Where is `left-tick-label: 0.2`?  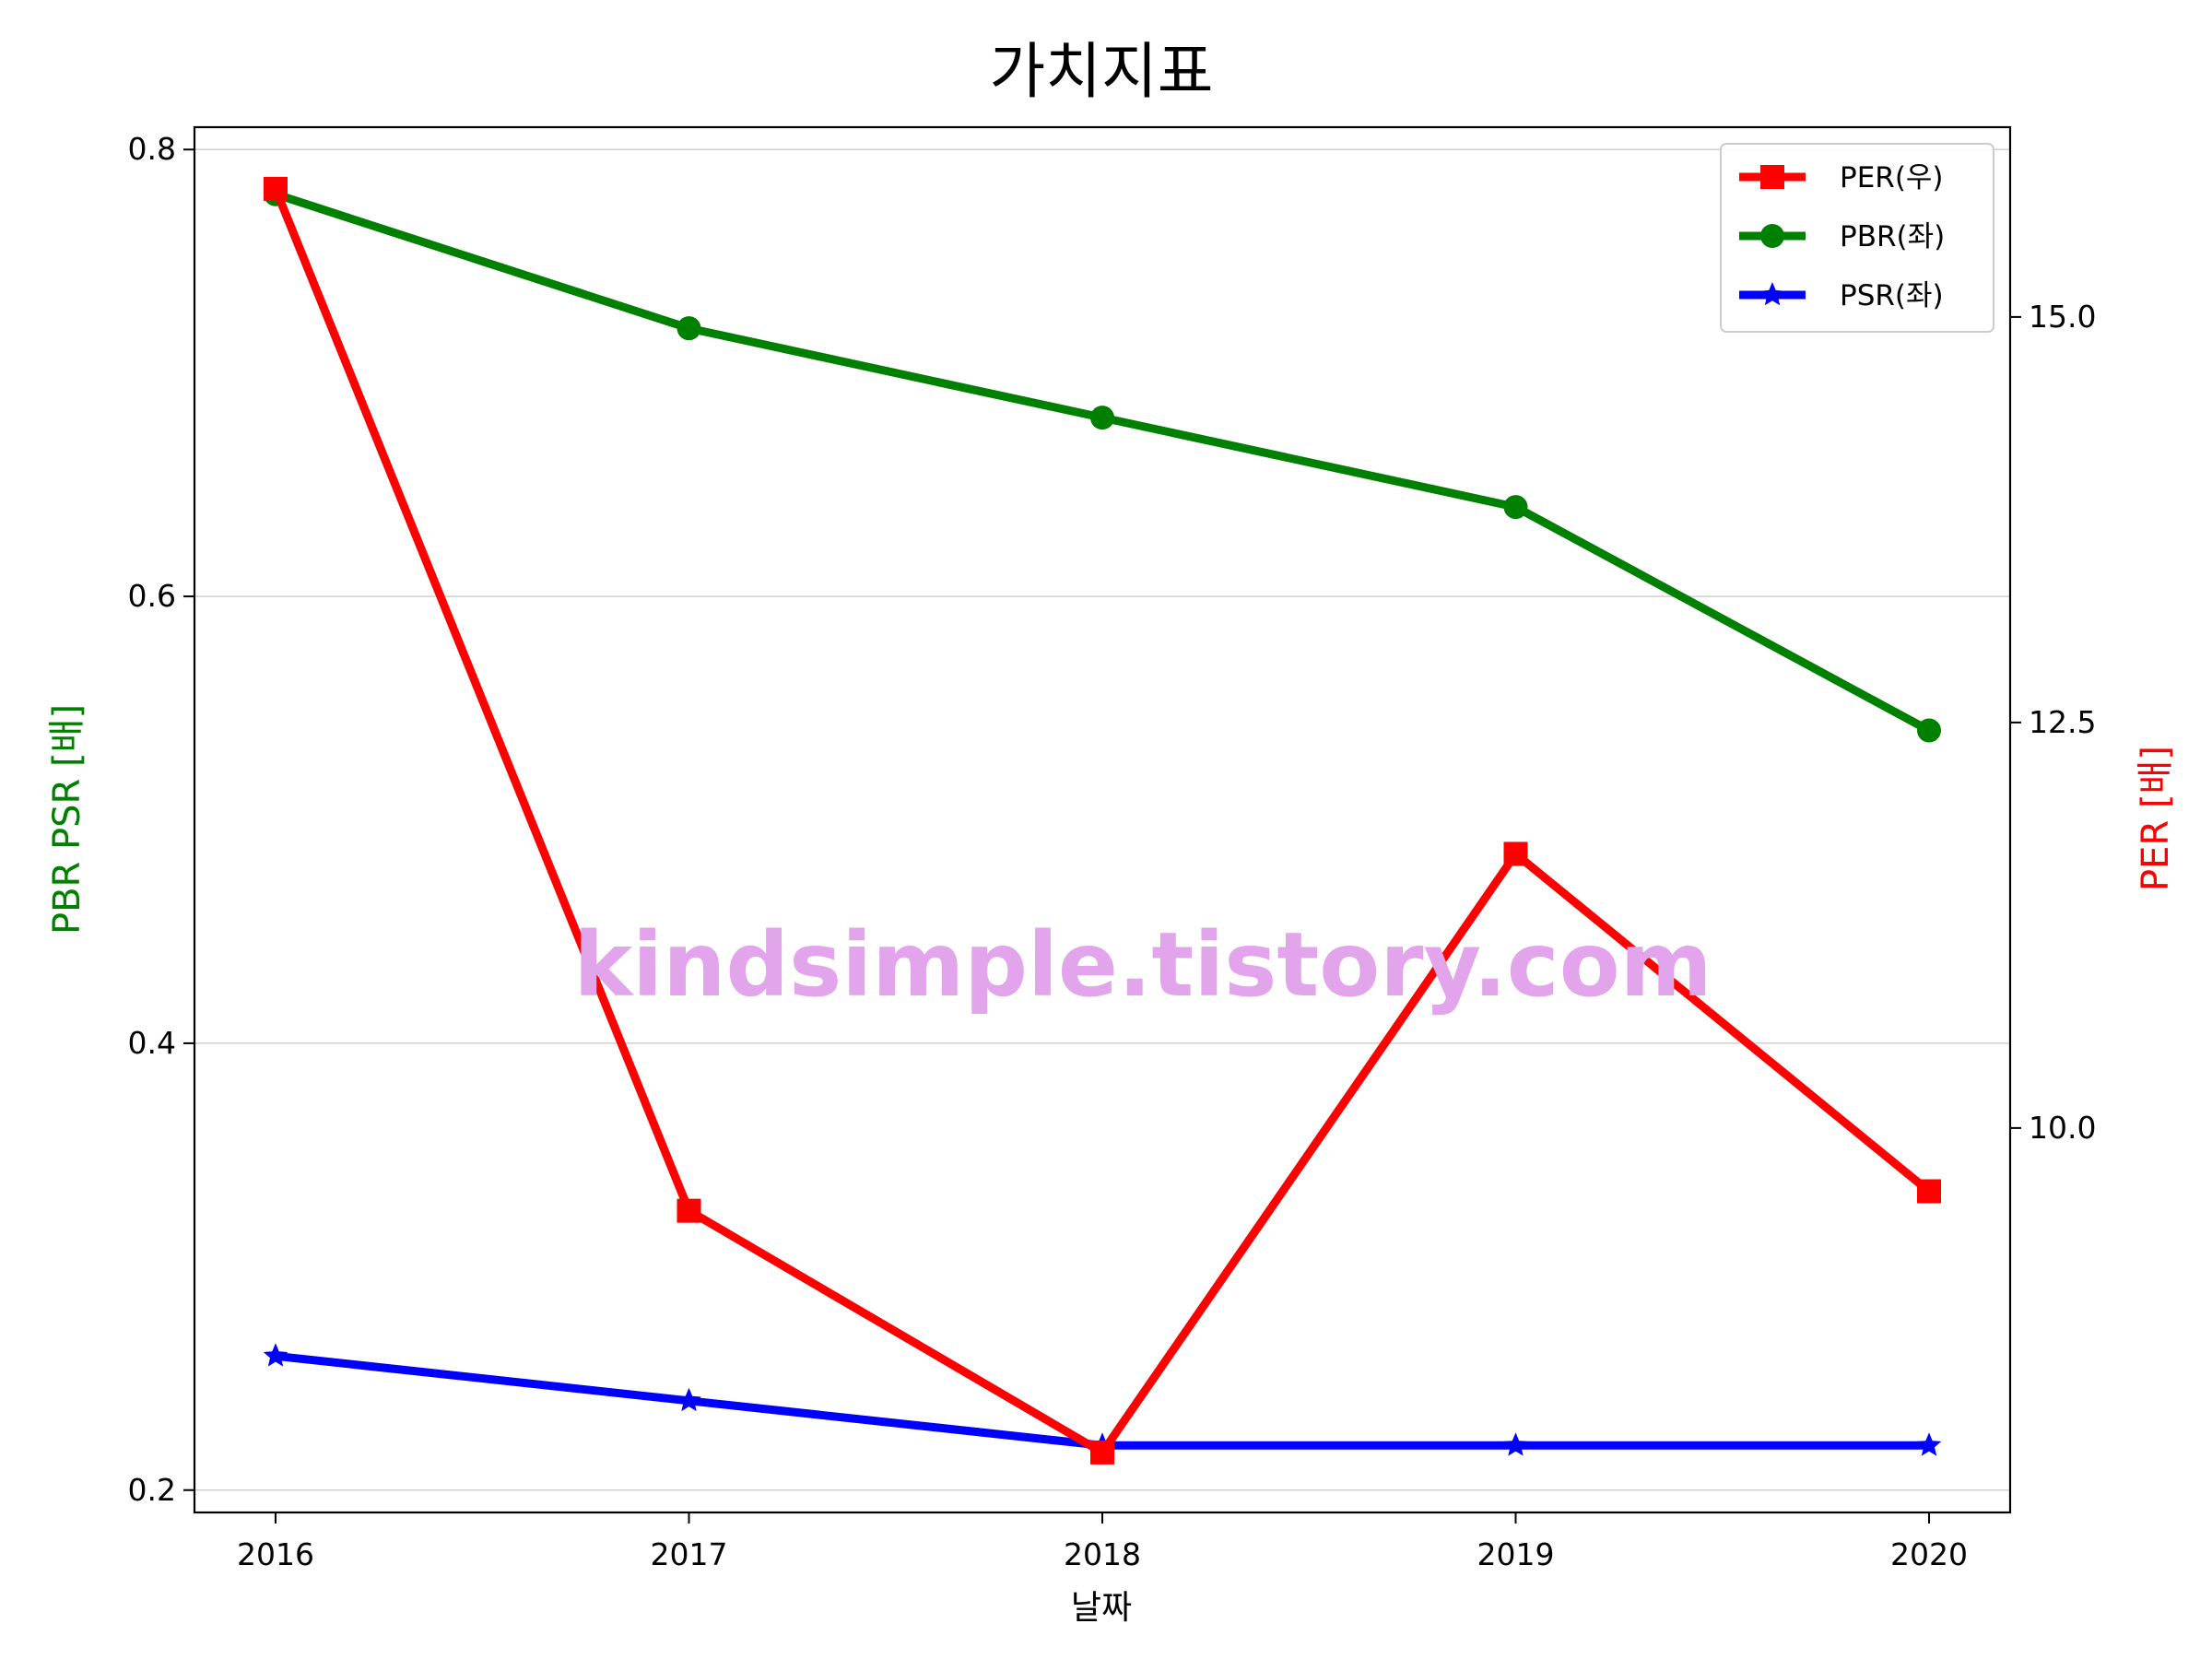
left-tick-label: 0.2 is located at coordinates (152, 1490).